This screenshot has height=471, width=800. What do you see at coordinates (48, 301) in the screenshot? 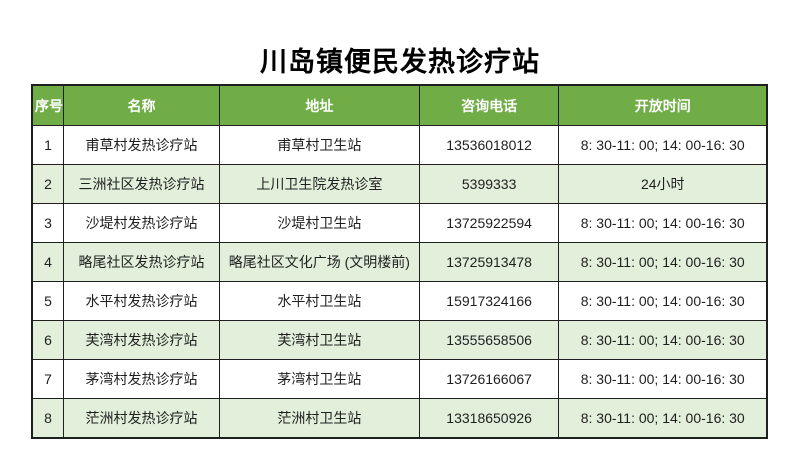
I see `cell-no: 5` at bounding box center [48, 301].